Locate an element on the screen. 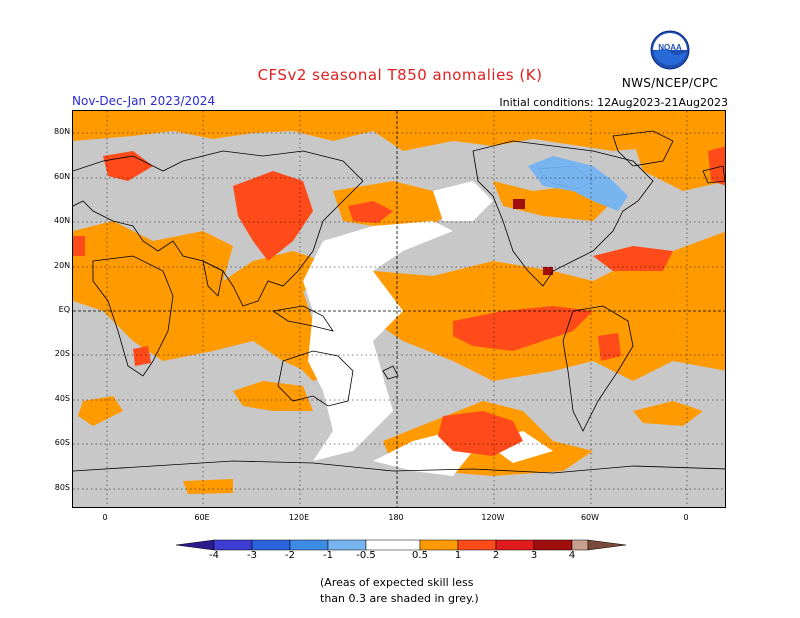 This screenshot has width=800, height=618. lat-label: 80N is located at coordinates (62, 131).